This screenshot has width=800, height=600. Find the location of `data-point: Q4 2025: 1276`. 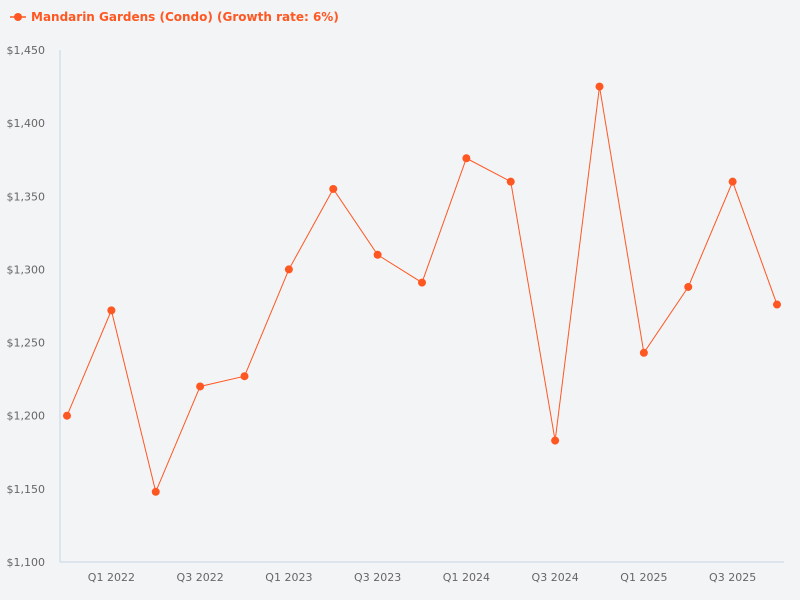

data-point: Q4 2025: 1276 is located at coordinates (777, 304).